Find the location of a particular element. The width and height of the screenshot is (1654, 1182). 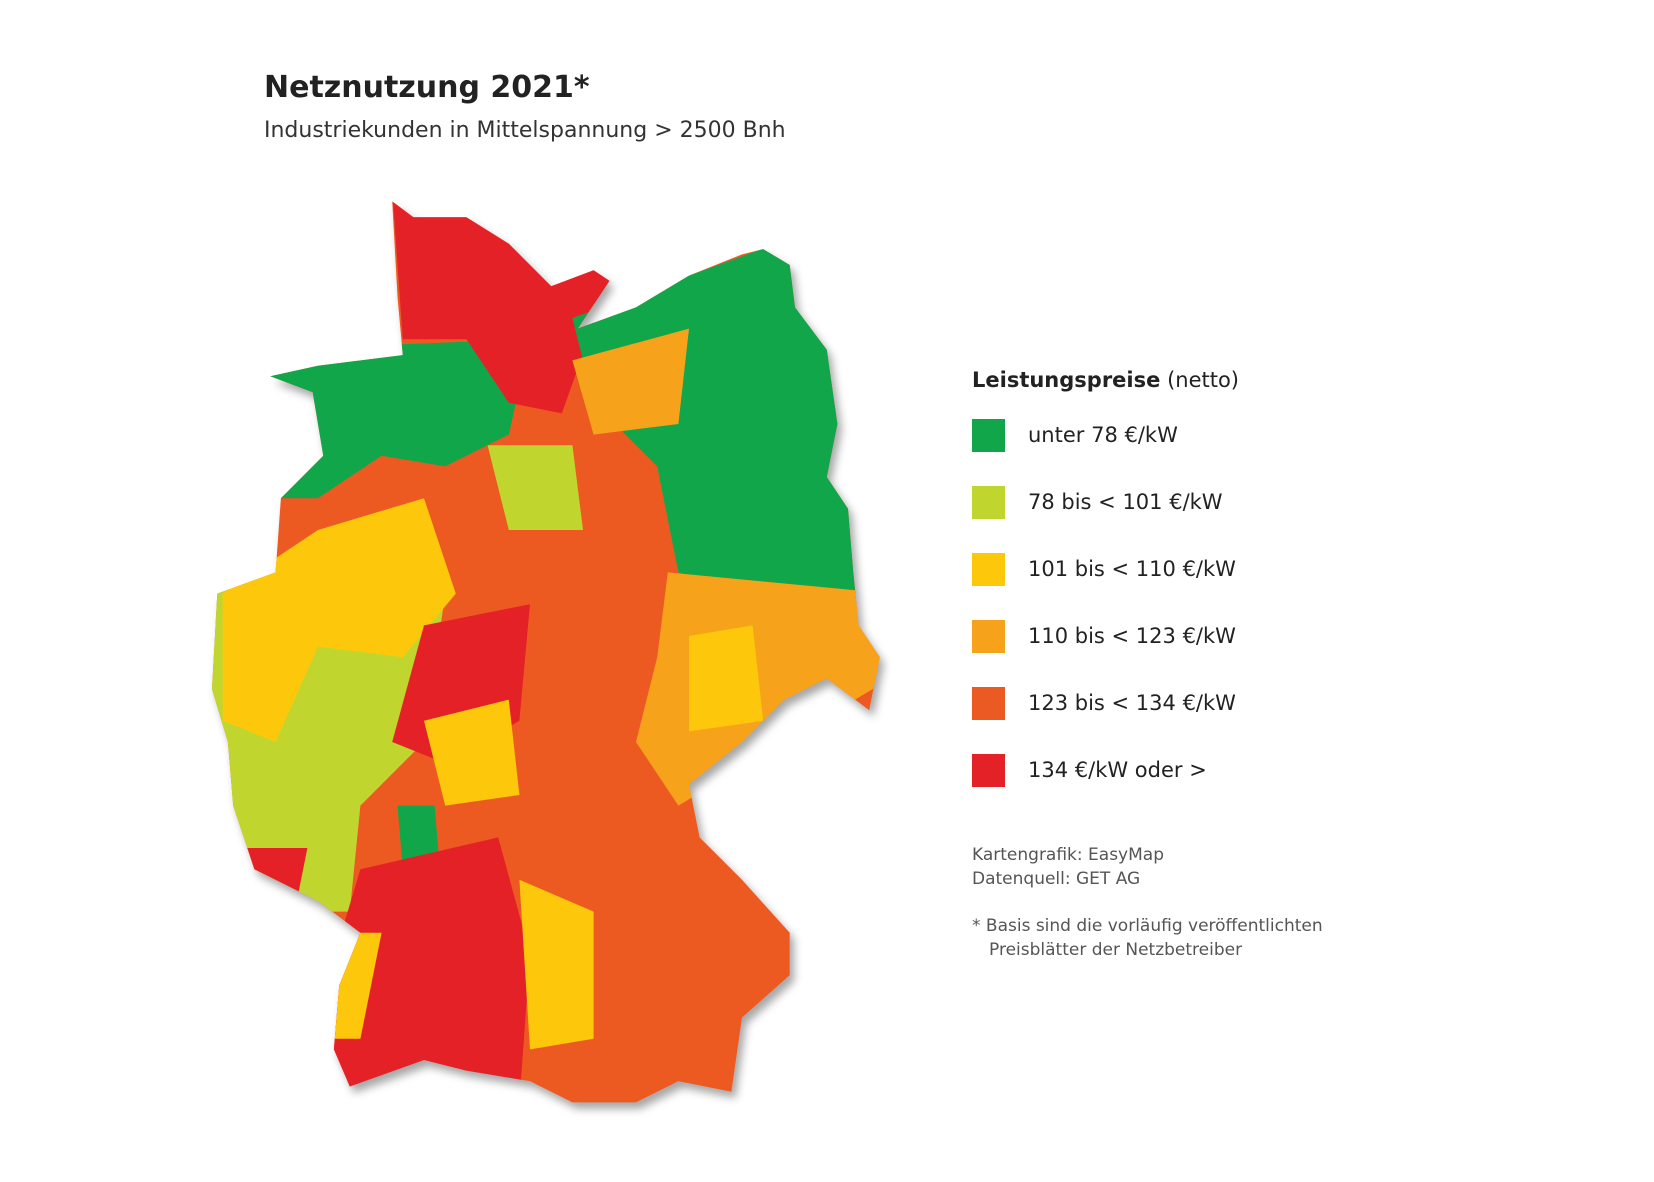

legend-item: 101 bis < 110 €/kW is located at coordinates (1104, 569).